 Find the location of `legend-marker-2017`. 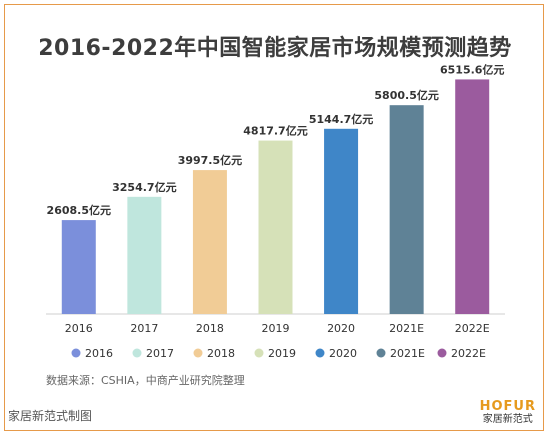

legend-marker-2017 is located at coordinates (137, 353).